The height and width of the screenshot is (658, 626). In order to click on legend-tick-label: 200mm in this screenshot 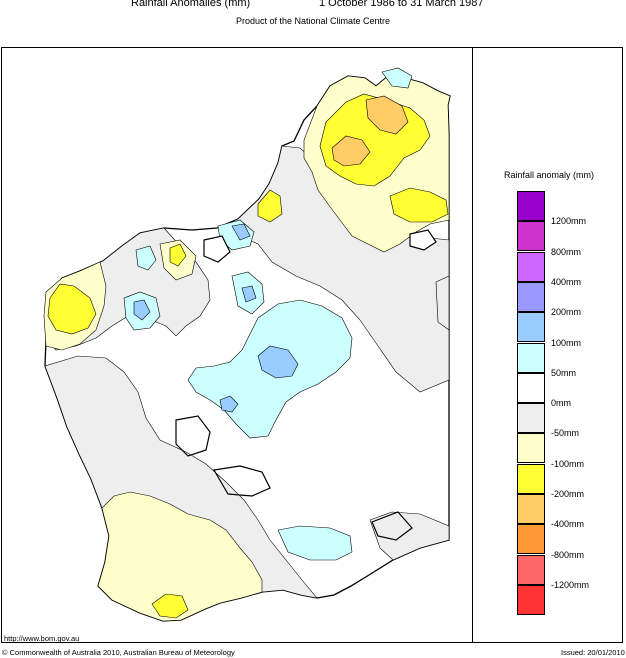, I will do `click(566, 312)`.